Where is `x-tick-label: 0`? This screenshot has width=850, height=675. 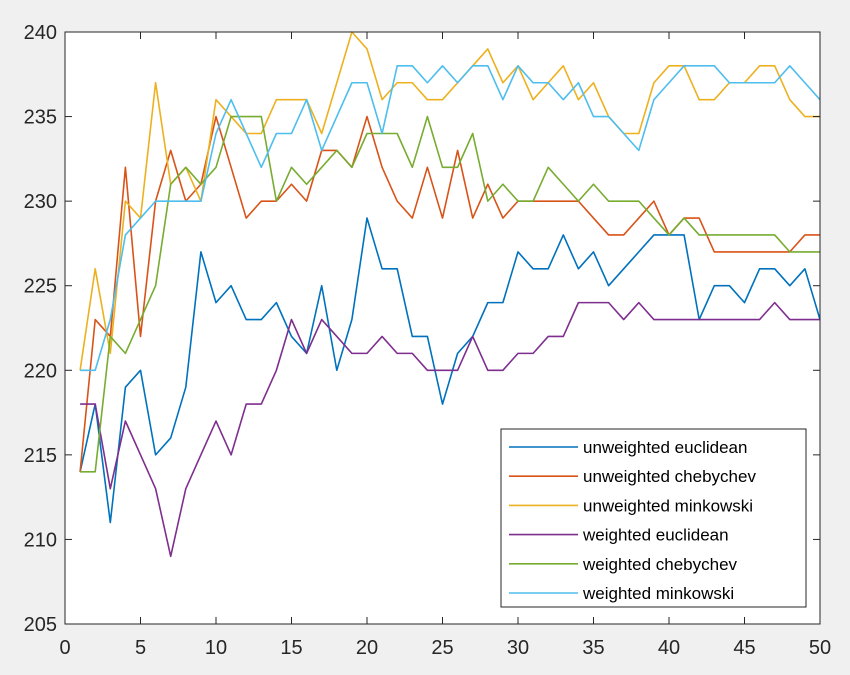
x-tick-label: 0 is located at coordinates (64, 648).